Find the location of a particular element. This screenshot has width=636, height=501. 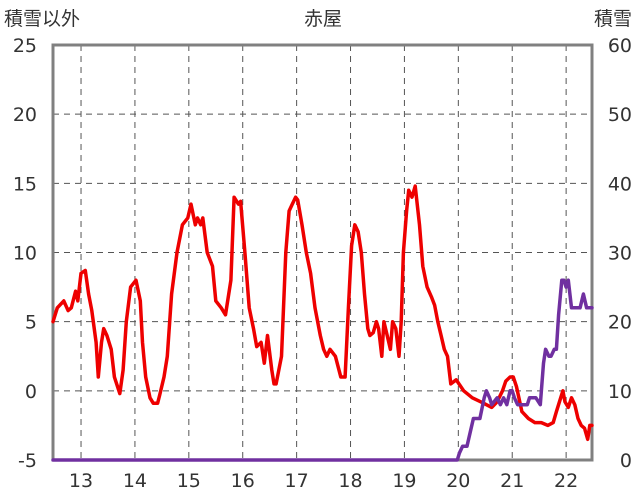

x-tick-label: 13 is located at coordinates (81, 481).